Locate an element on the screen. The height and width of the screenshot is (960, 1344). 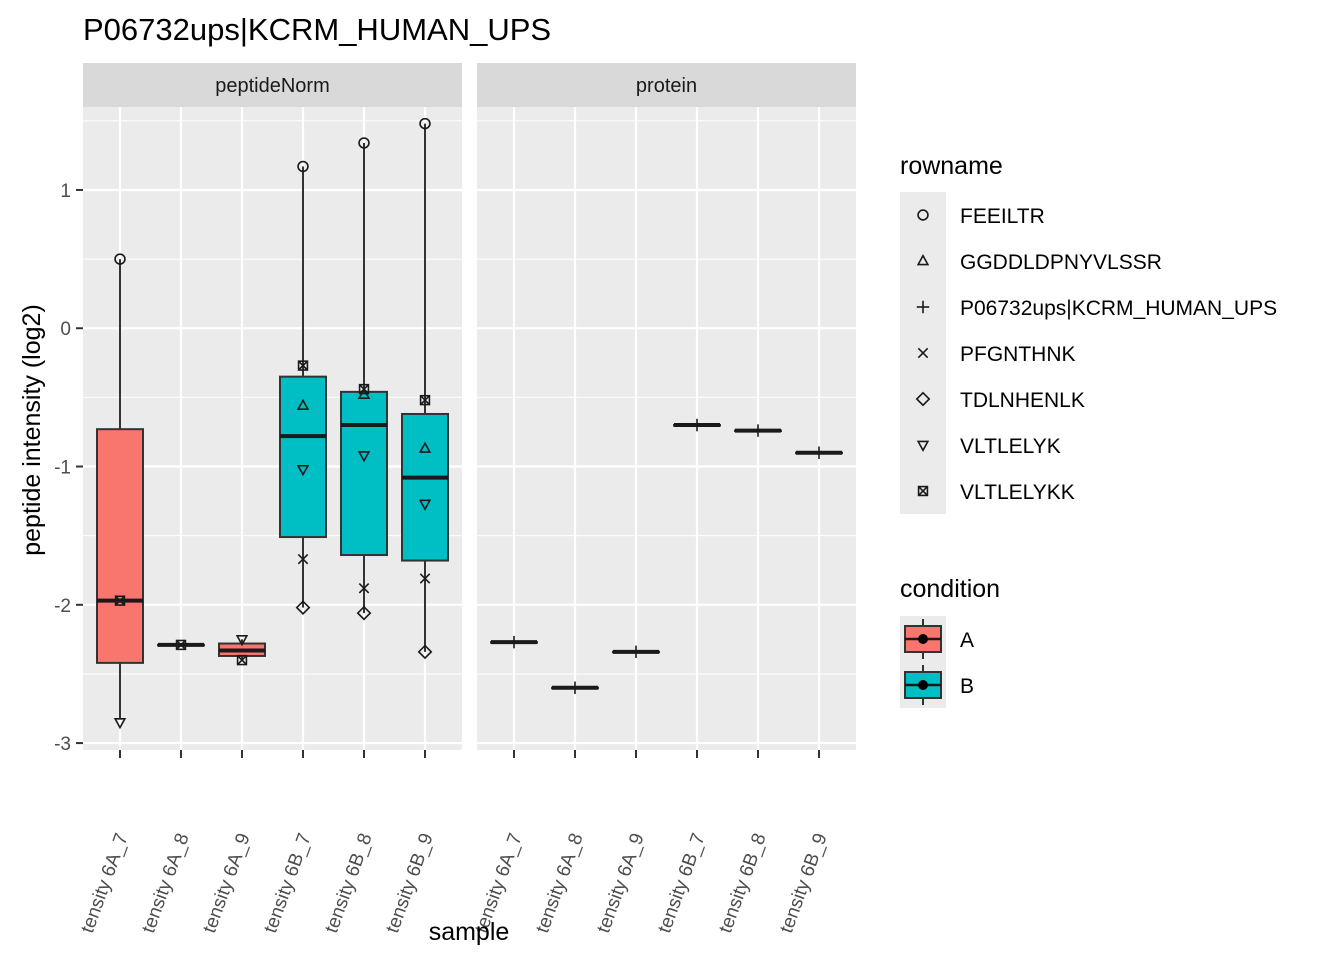
legend-key-TDLNHENLK is located at coordinates (923, 399).